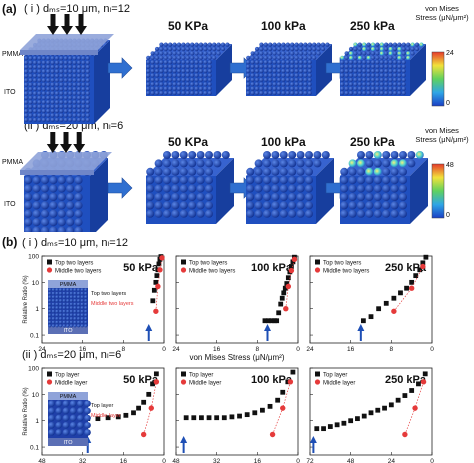 The height and width of the screenshot is (463, 474). I want to click on x-tick-label: 24, so click(42, 349).